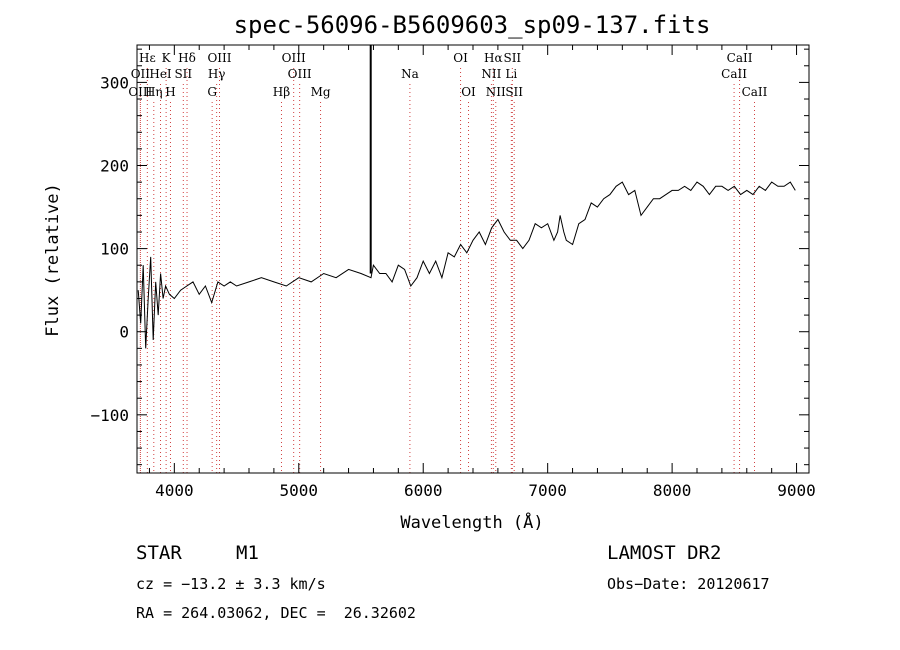 This screenshot has width=900, height=650. What do you see at coordinates (147, 58) in the screenshot?
I see `line-marker-label: Hε` at bounding box center [147, 58].